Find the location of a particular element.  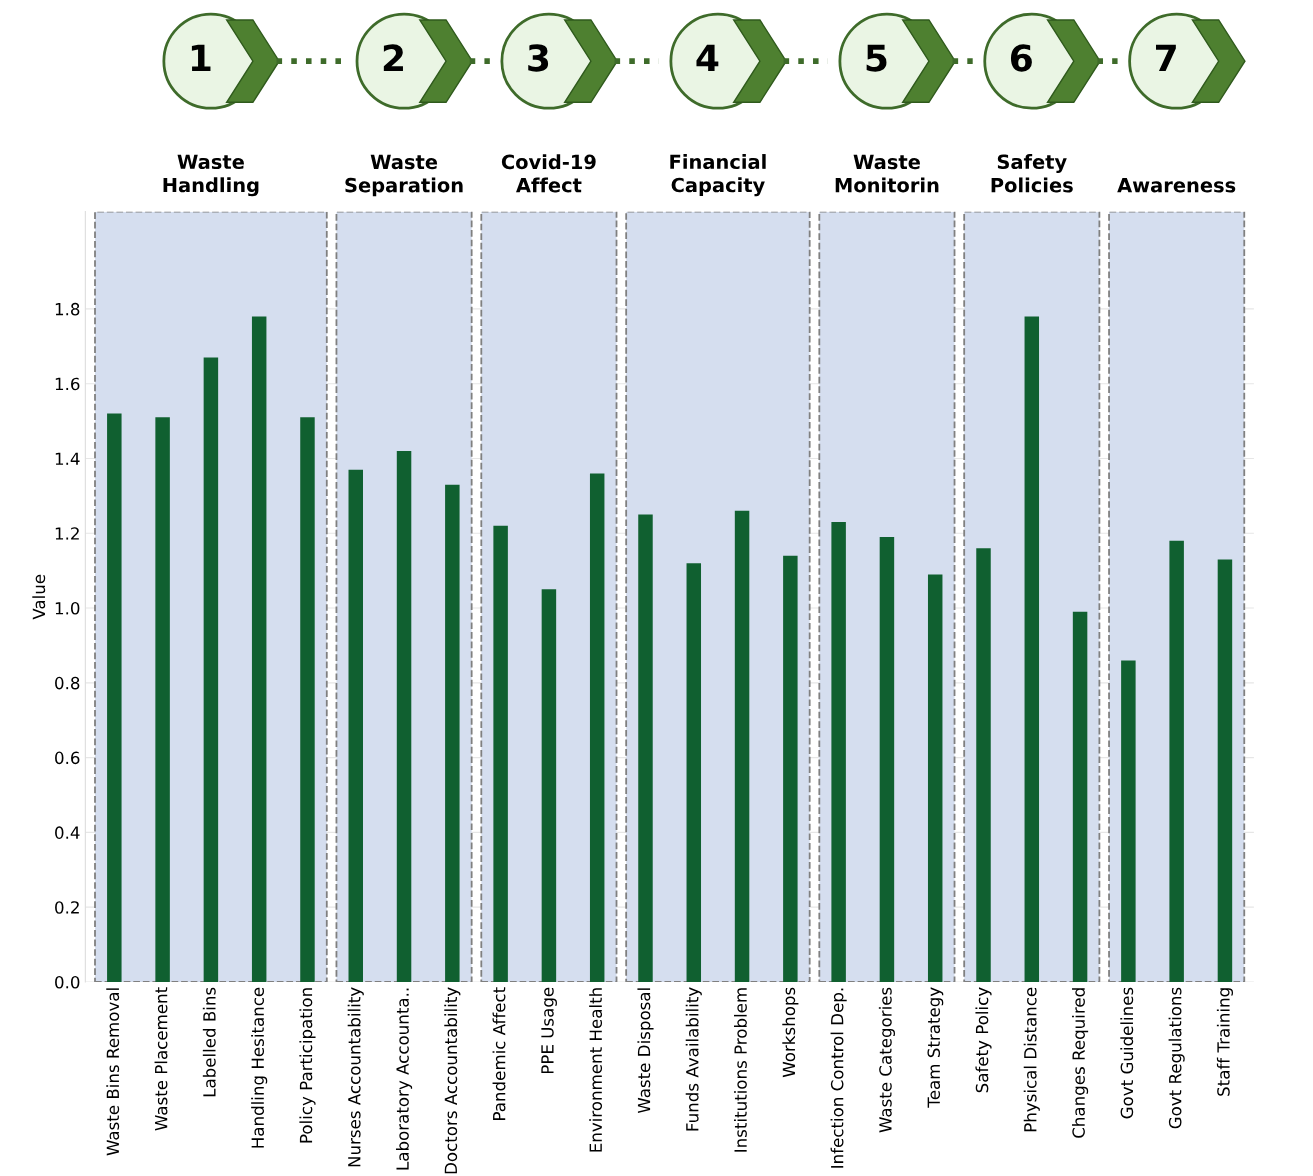

x-tick-label: Waste Bins Removal is located at coordinates (113, 1072).